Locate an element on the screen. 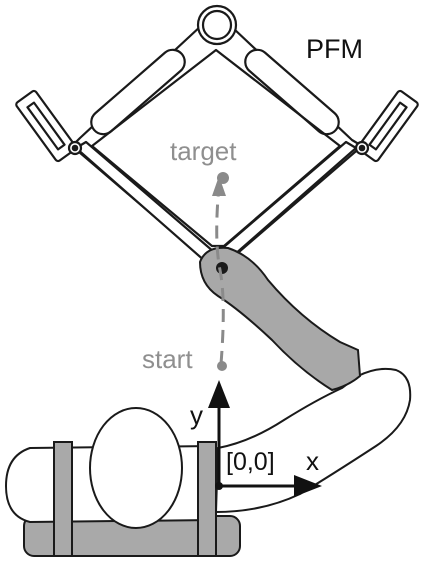 The width and height of the screenshot is (432, 562). target-point is located at coordinates (223, 178).